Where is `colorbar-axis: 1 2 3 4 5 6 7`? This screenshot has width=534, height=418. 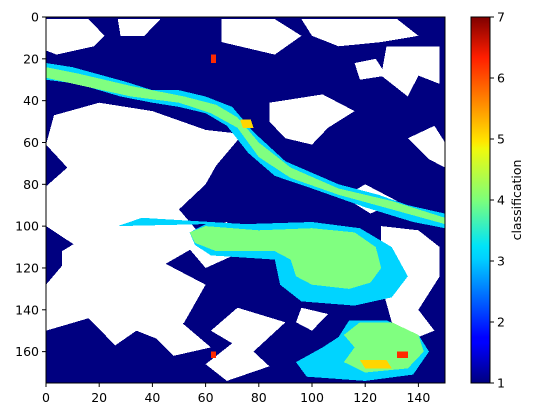 colorbar-axis: 1 2 3 4 5 6 7 is located at coordinates (497, 200).